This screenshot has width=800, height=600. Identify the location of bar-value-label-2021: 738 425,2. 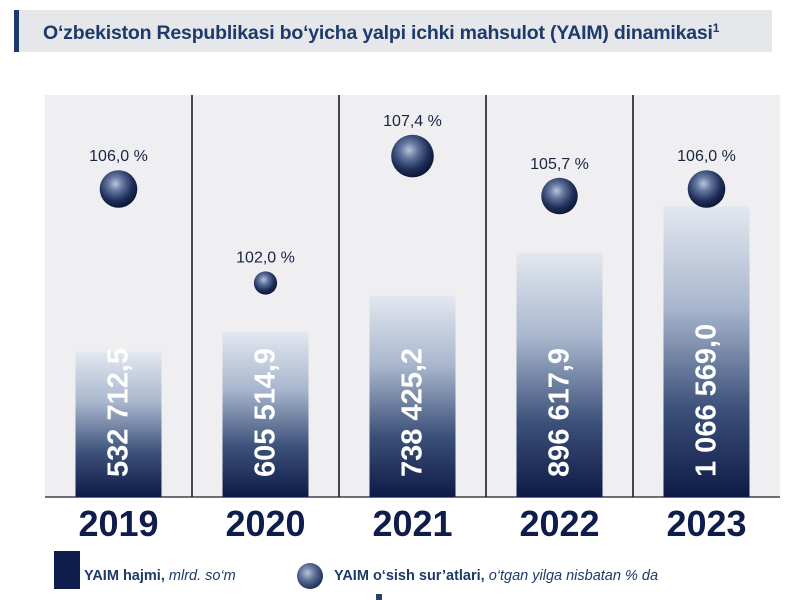
(413, 412).